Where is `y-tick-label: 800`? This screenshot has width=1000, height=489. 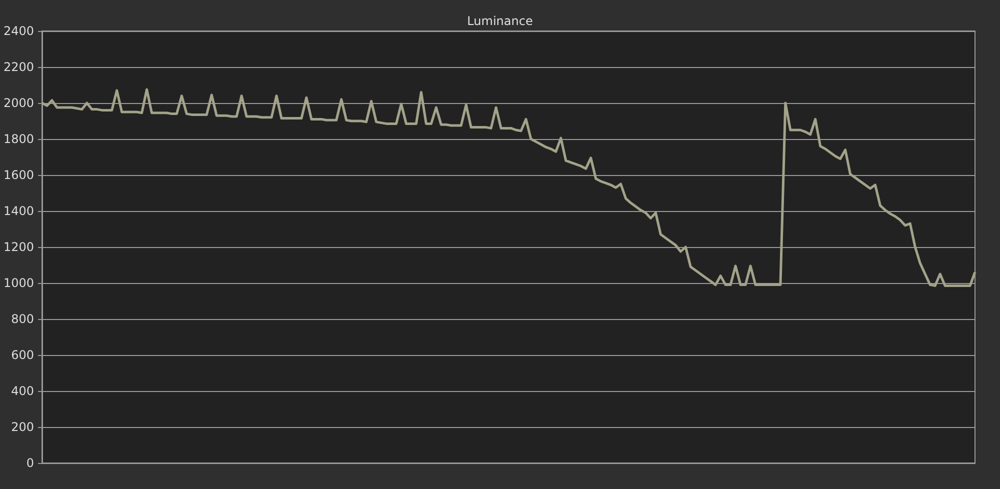 y-tick-label: 800 is located at coordinates (22, 319).